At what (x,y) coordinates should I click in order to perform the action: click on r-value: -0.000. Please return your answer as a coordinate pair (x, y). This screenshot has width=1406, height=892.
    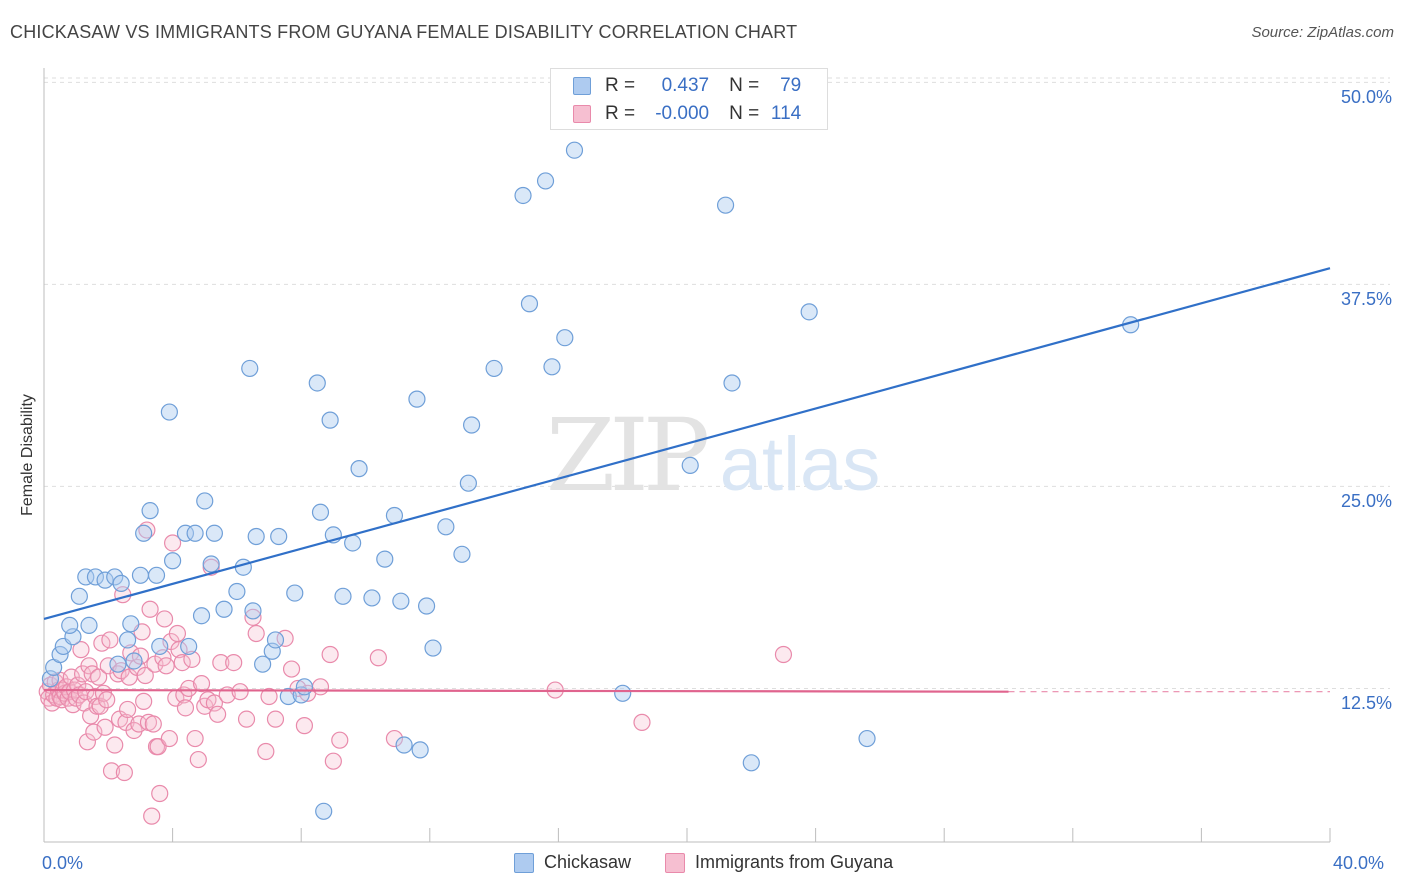
    Looking at the image, I should click on (682, 113).